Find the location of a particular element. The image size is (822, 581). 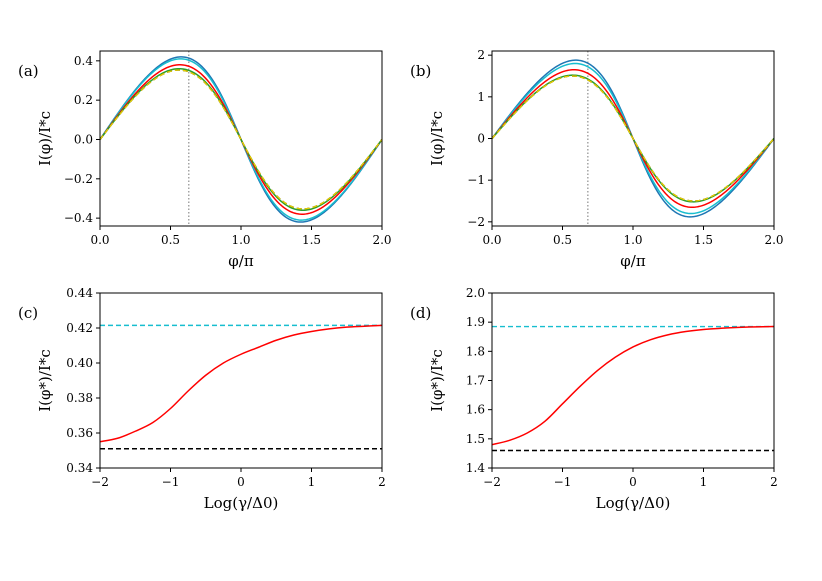

y-tick-label: 1.5 is located at coordinates (475, 439).